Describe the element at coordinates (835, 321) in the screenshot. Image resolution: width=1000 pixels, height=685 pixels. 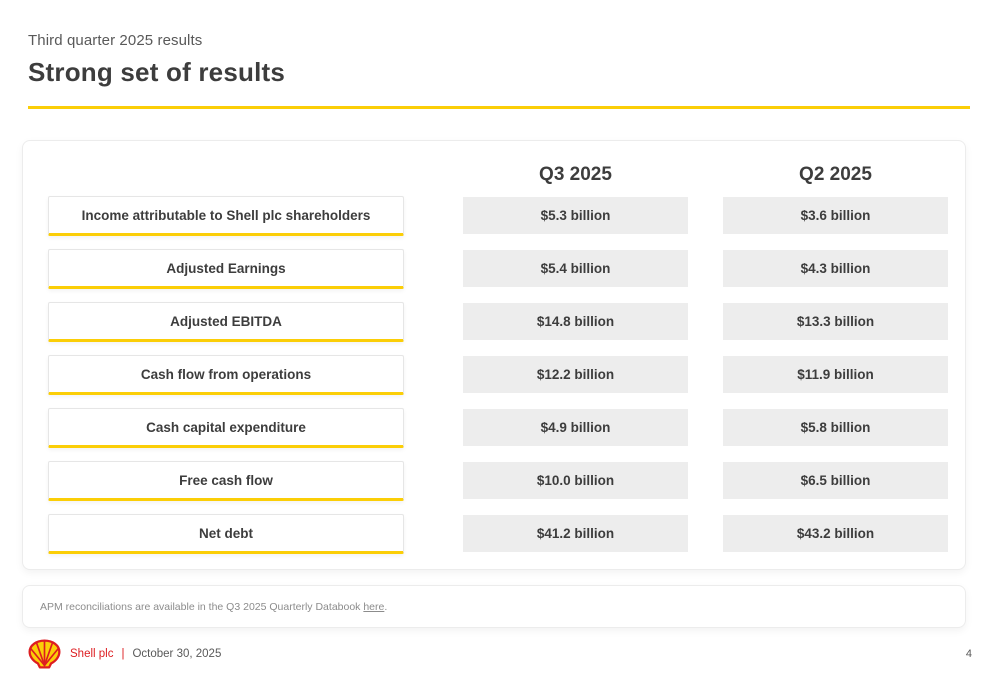
I see `metric-value-q2: $13.3 billion` at that location.